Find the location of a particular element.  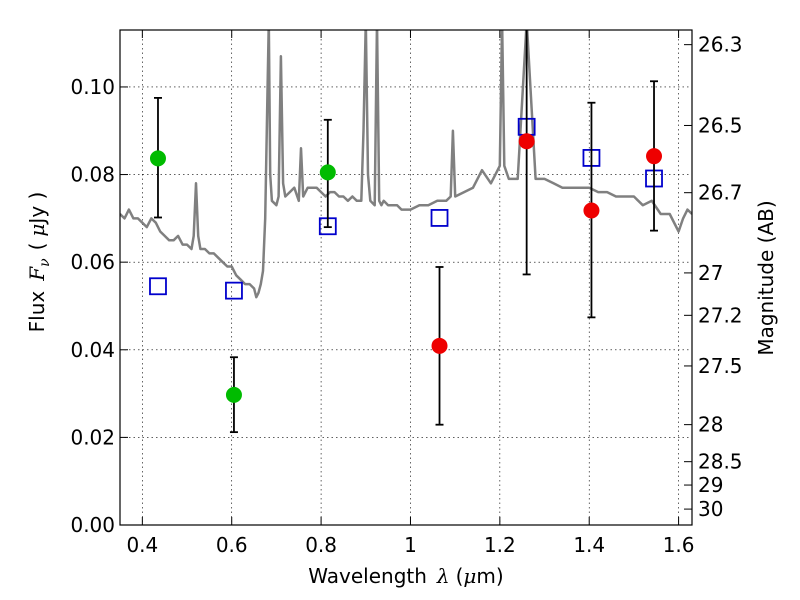

y-tick-label: 0.10 is located at coordinates (92, 87).